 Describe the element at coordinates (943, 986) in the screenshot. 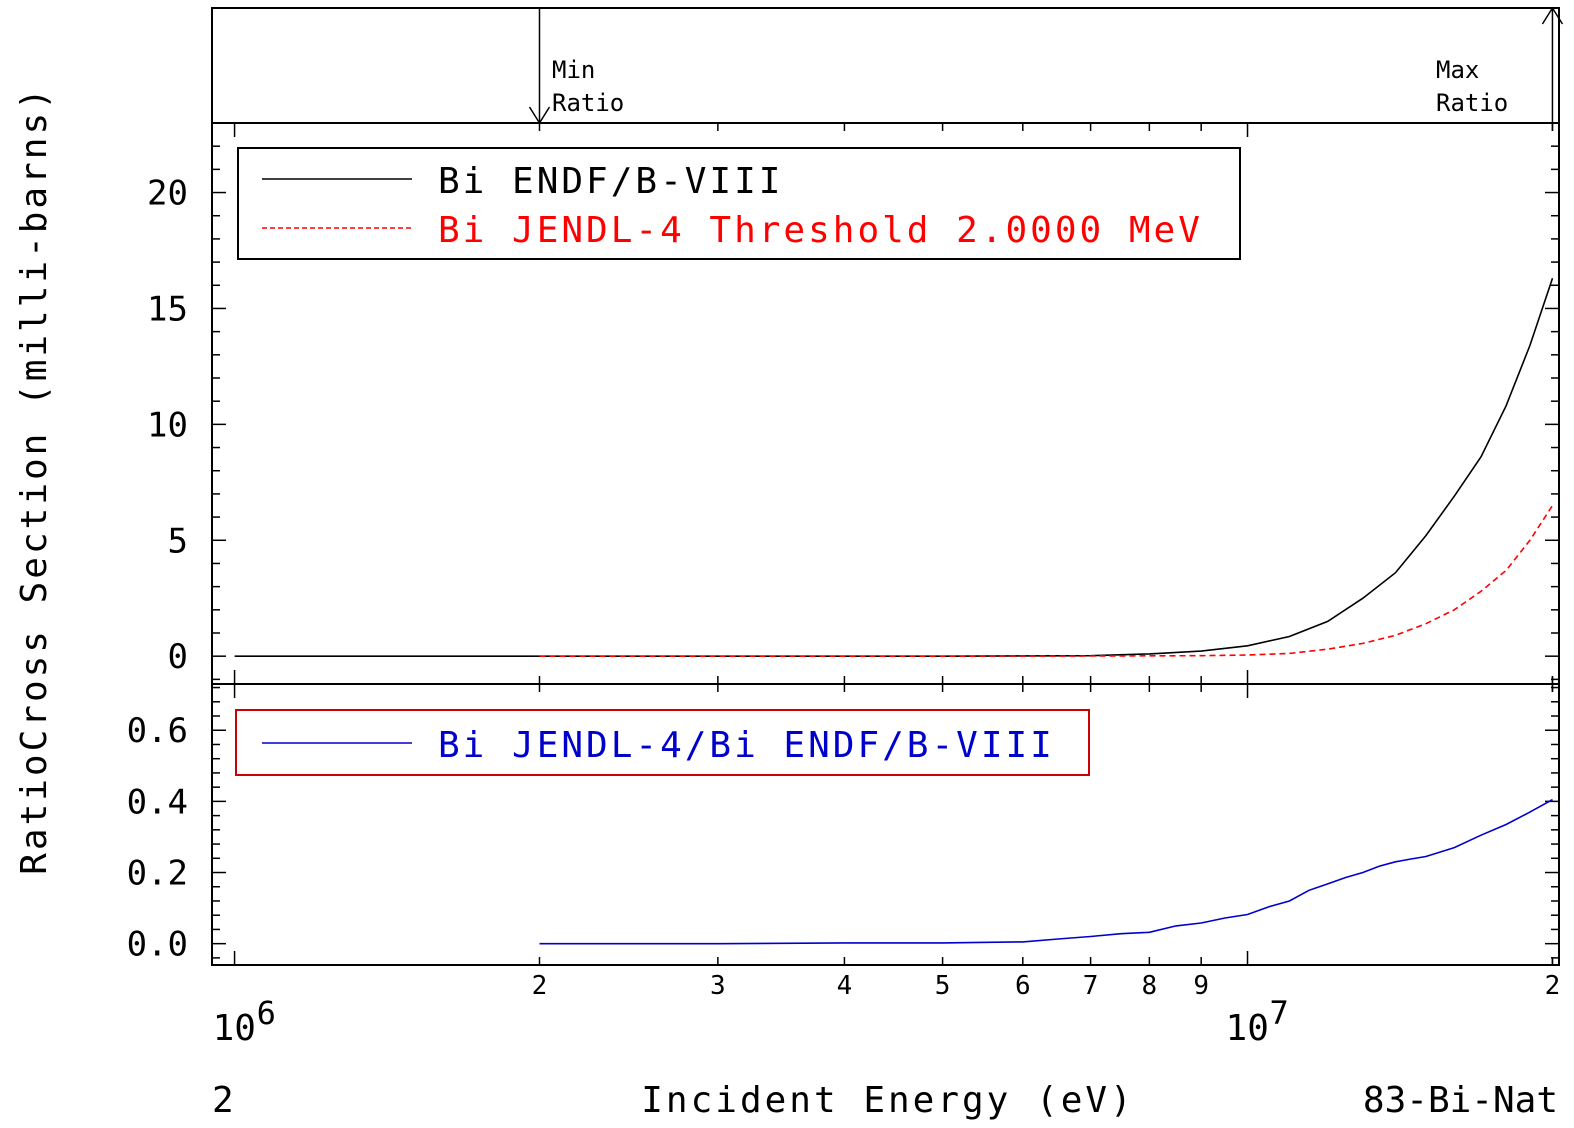

I see `x-tick-label: 5` at that location.